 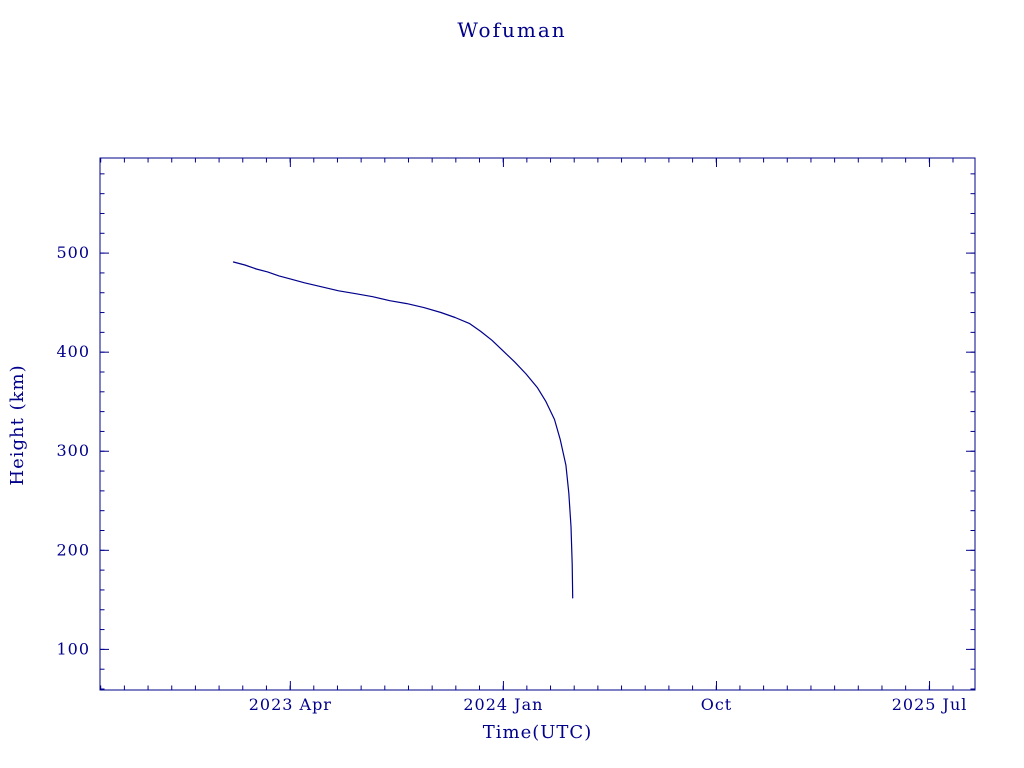 I want to click on x-tick-label: Oct, so click(x=717, y=704).